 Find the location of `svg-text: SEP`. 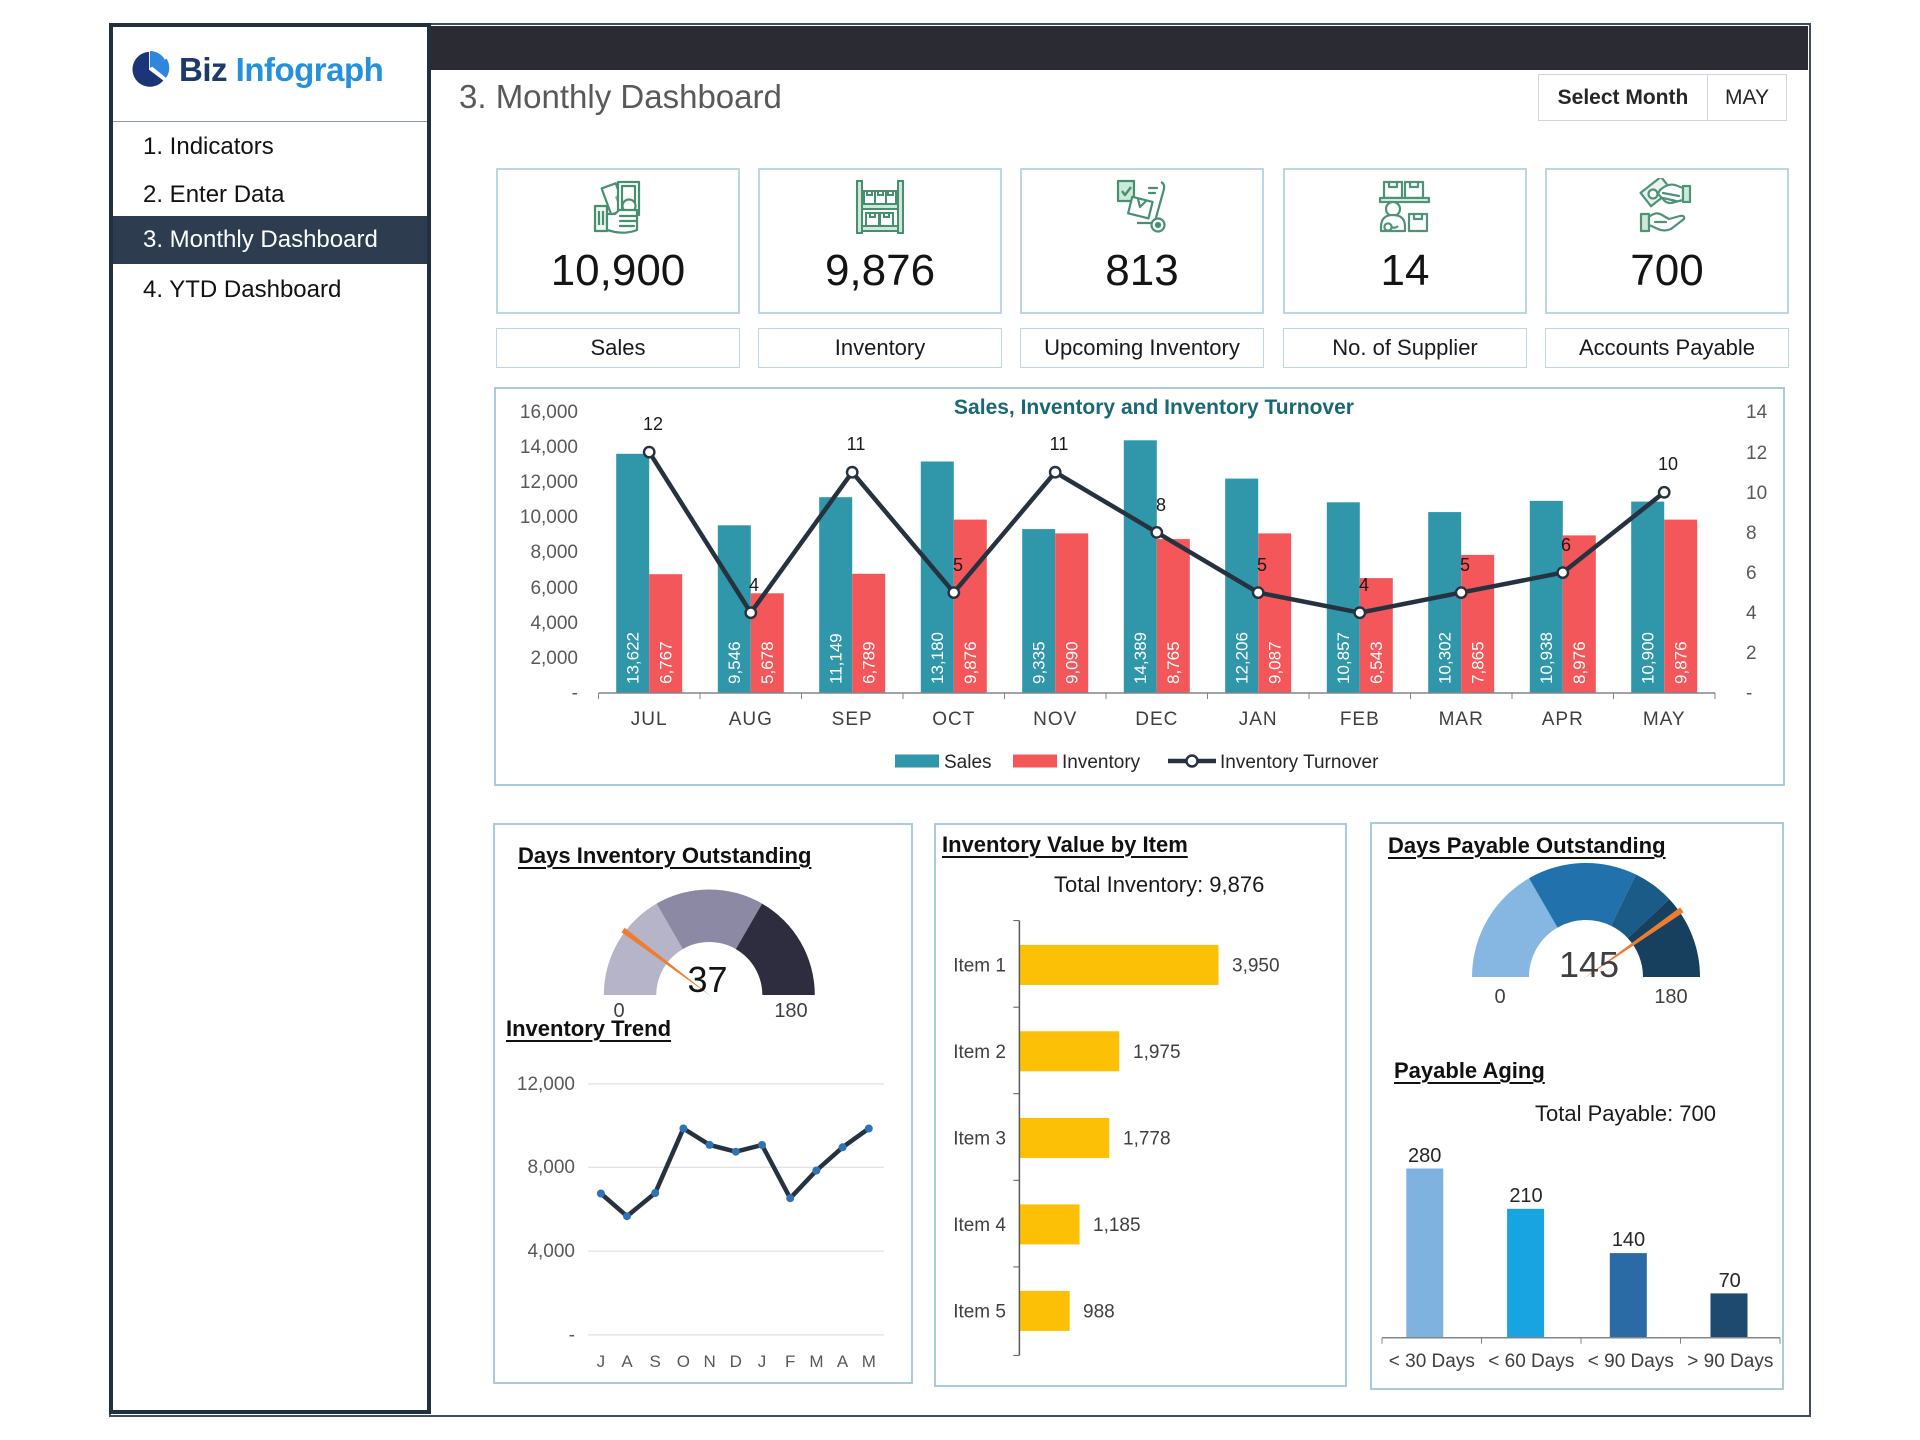

svg-text: SEP is located at coordinates (852, 719).